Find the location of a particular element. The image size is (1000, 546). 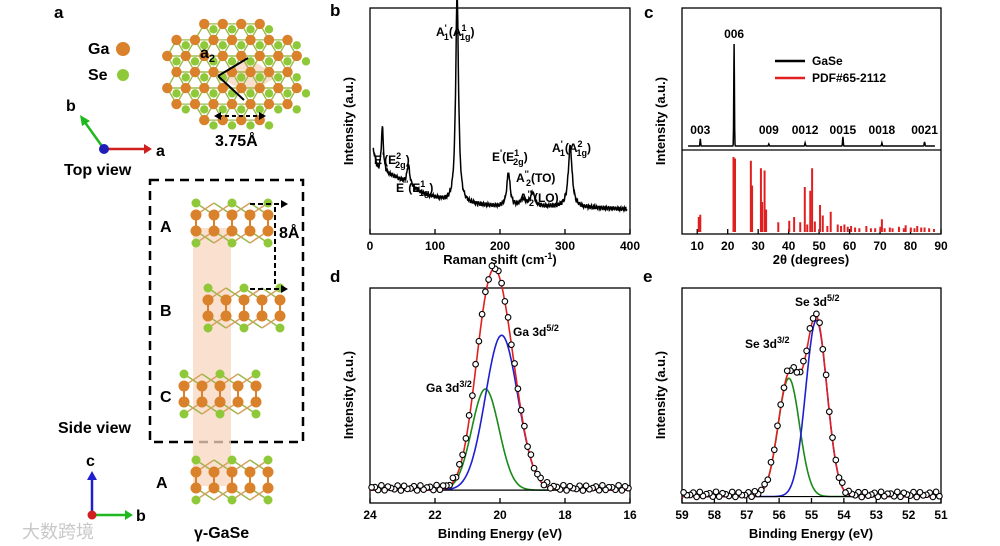

panel-c-letter: c is located at coordinates (648, 12).